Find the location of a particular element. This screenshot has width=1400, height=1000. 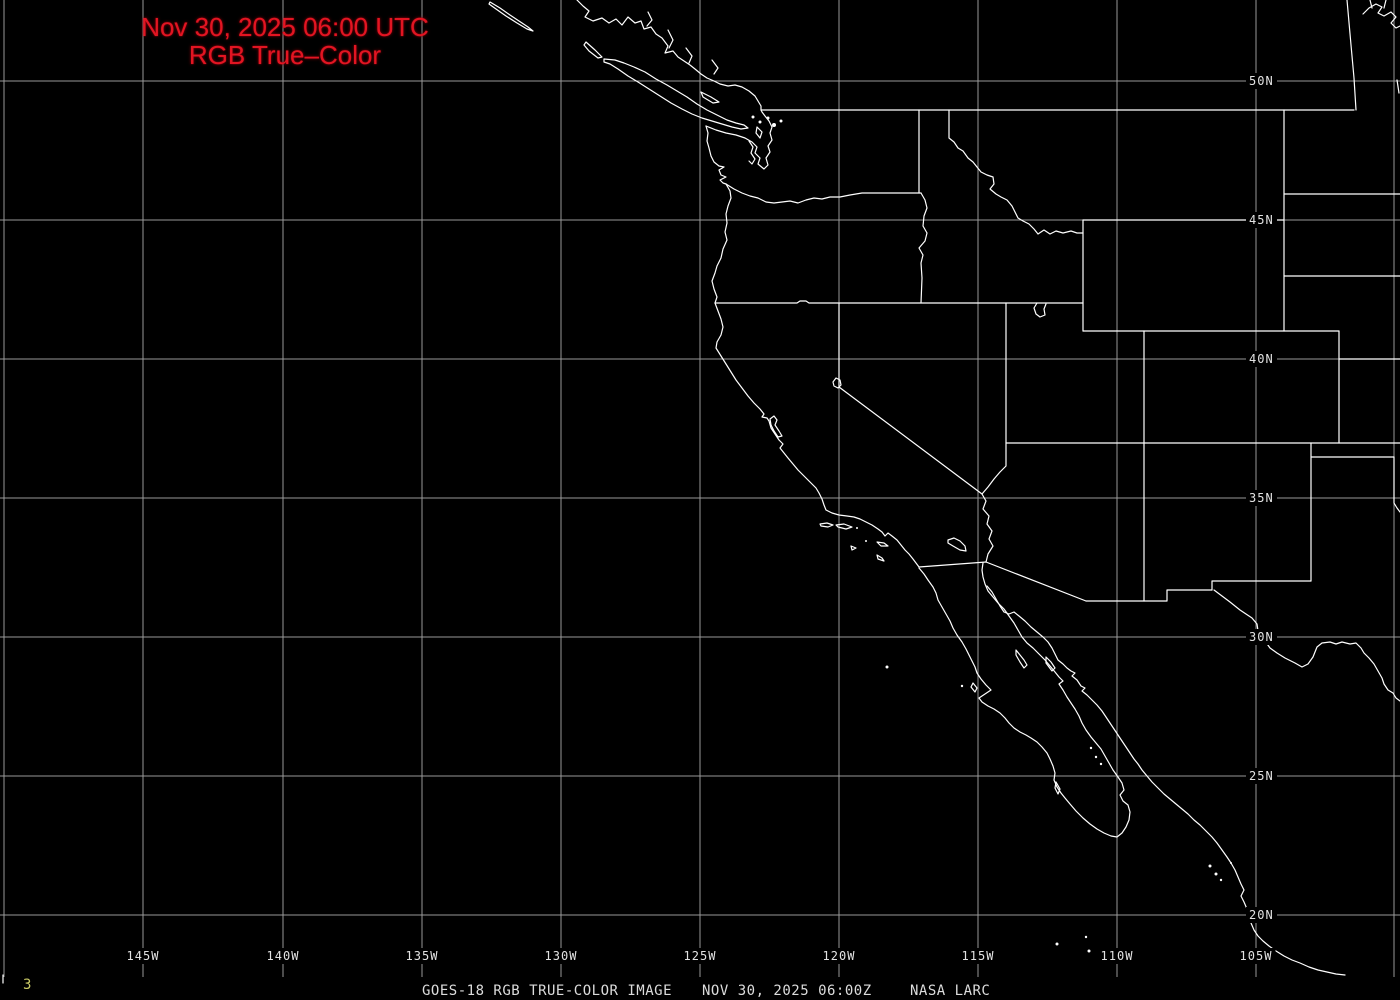

channel-island-catalina is located at coordinates (882, 544).